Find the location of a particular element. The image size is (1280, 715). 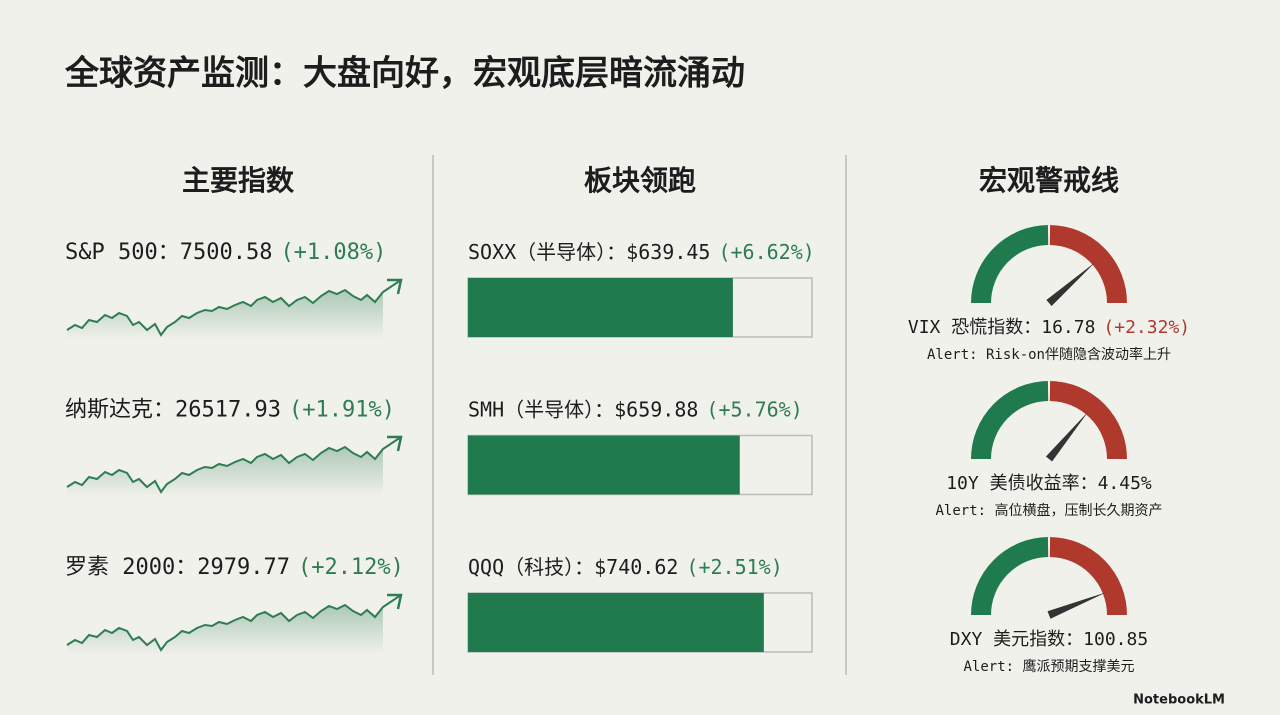

label: VIX 恐慌指数： is located at coordinates (974, 327).